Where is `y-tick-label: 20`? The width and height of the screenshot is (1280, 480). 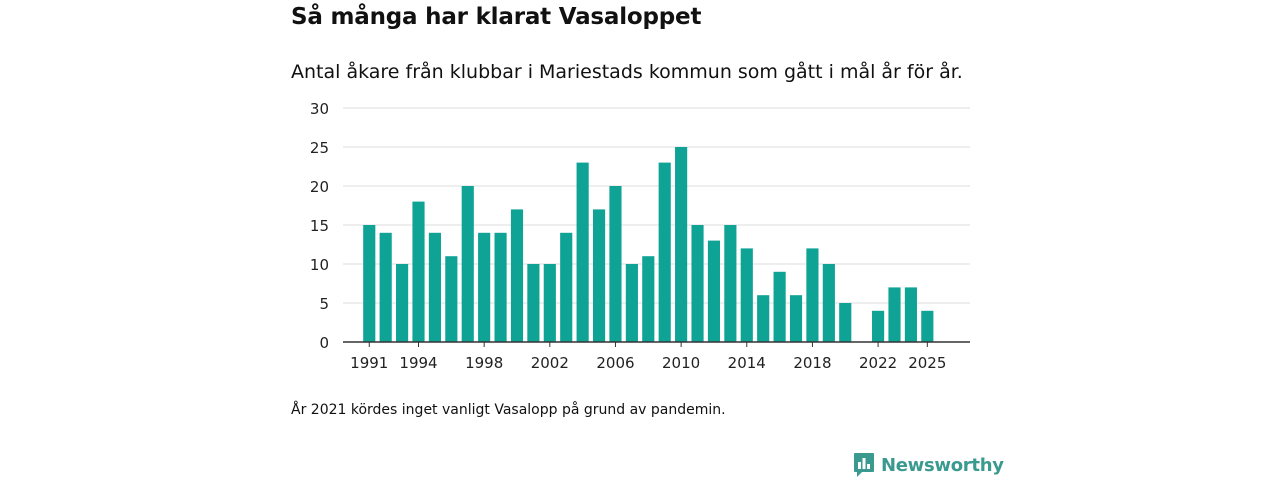 y-tick-label: 20 is located at coordinates (319, 187).